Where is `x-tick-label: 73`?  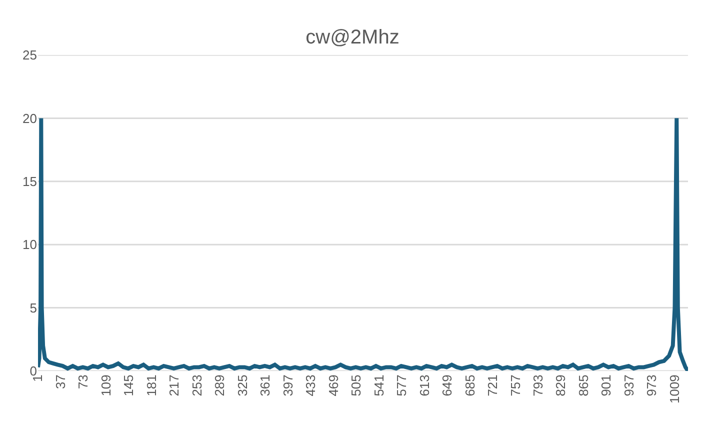 x-tick-label: 73 is located at coordinates (83, 382).